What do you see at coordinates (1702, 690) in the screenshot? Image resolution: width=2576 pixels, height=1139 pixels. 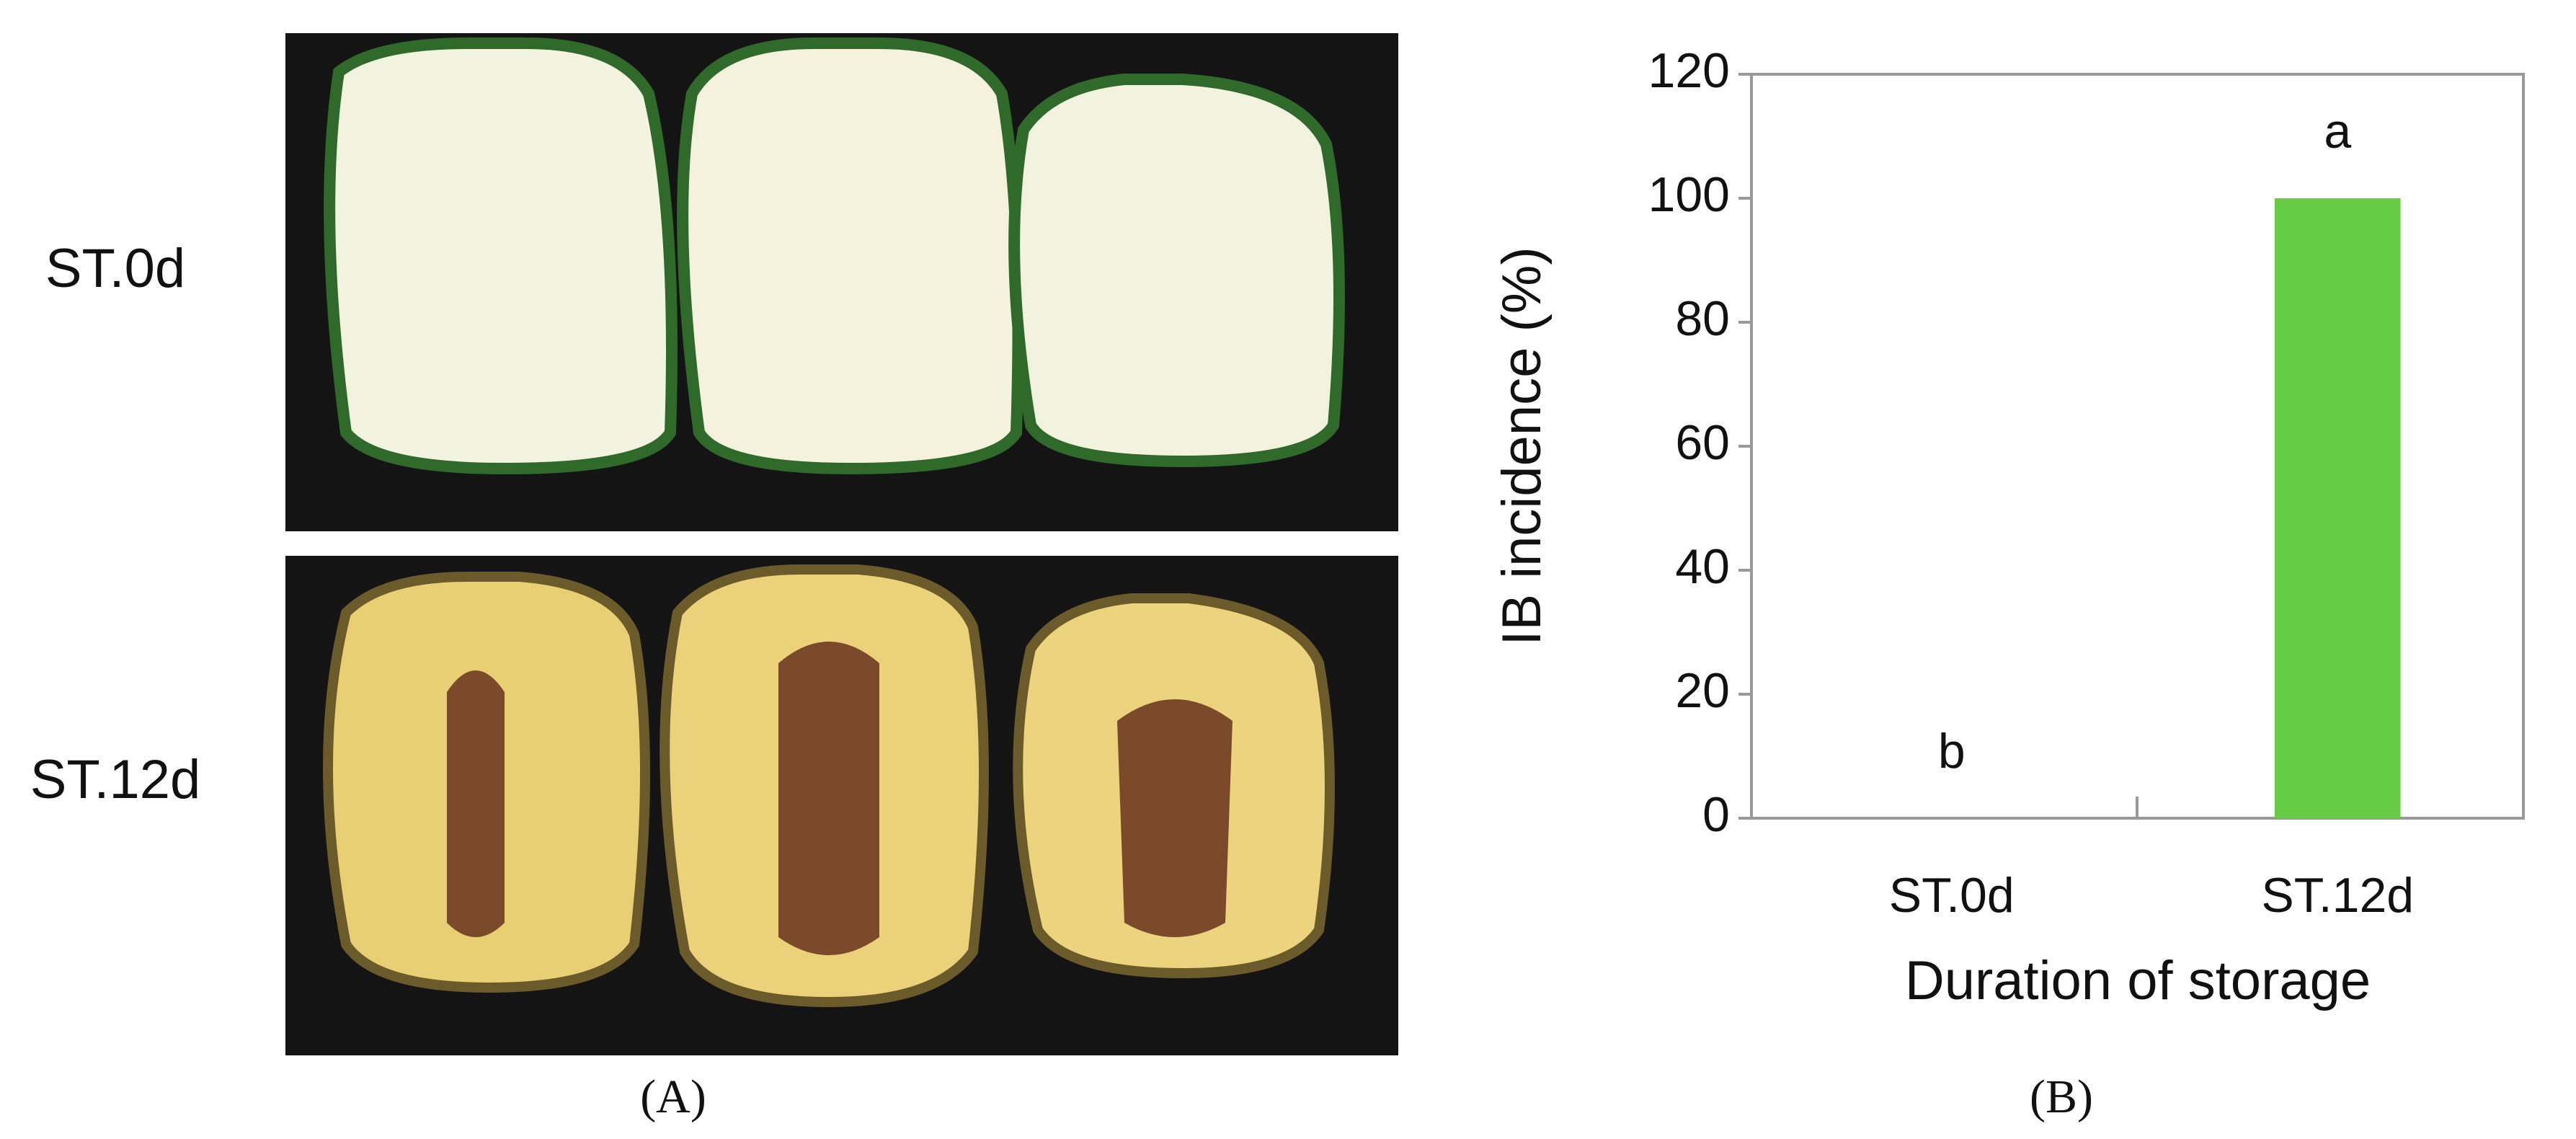 I see `y-tick-label: 20` at bounding box center [1702, 690].